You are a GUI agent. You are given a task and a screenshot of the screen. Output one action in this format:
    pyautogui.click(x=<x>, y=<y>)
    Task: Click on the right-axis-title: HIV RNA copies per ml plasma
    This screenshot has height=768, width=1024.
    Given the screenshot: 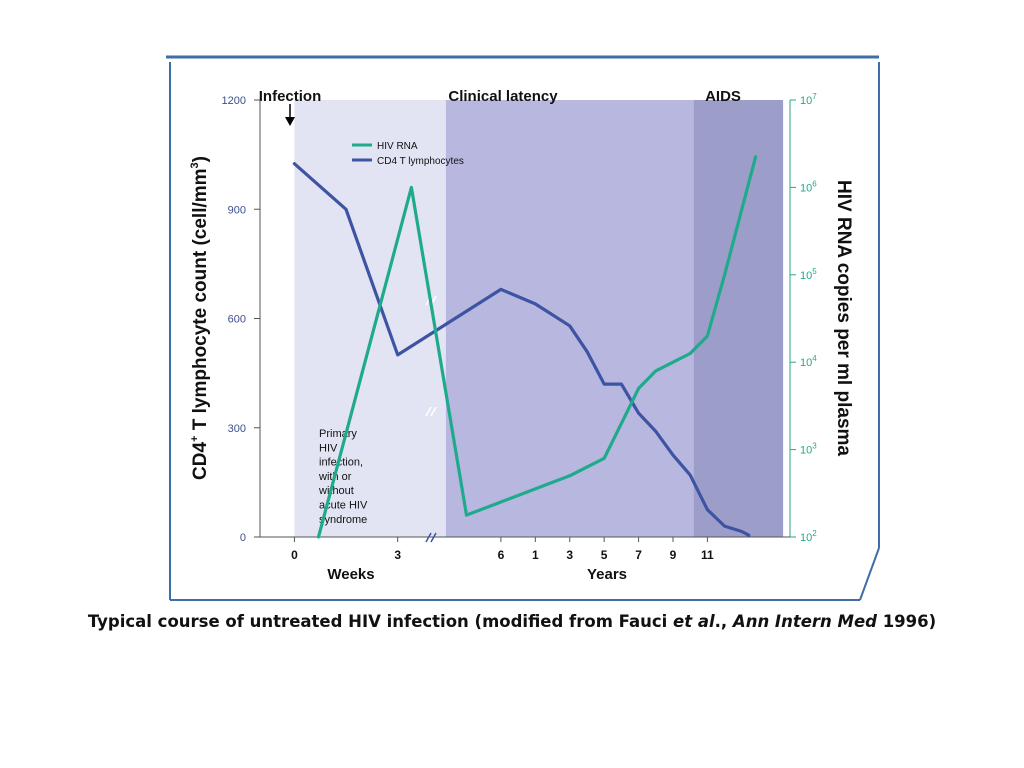 What is the action you would take?
    pyautogui.click(x=843, y=318)
    